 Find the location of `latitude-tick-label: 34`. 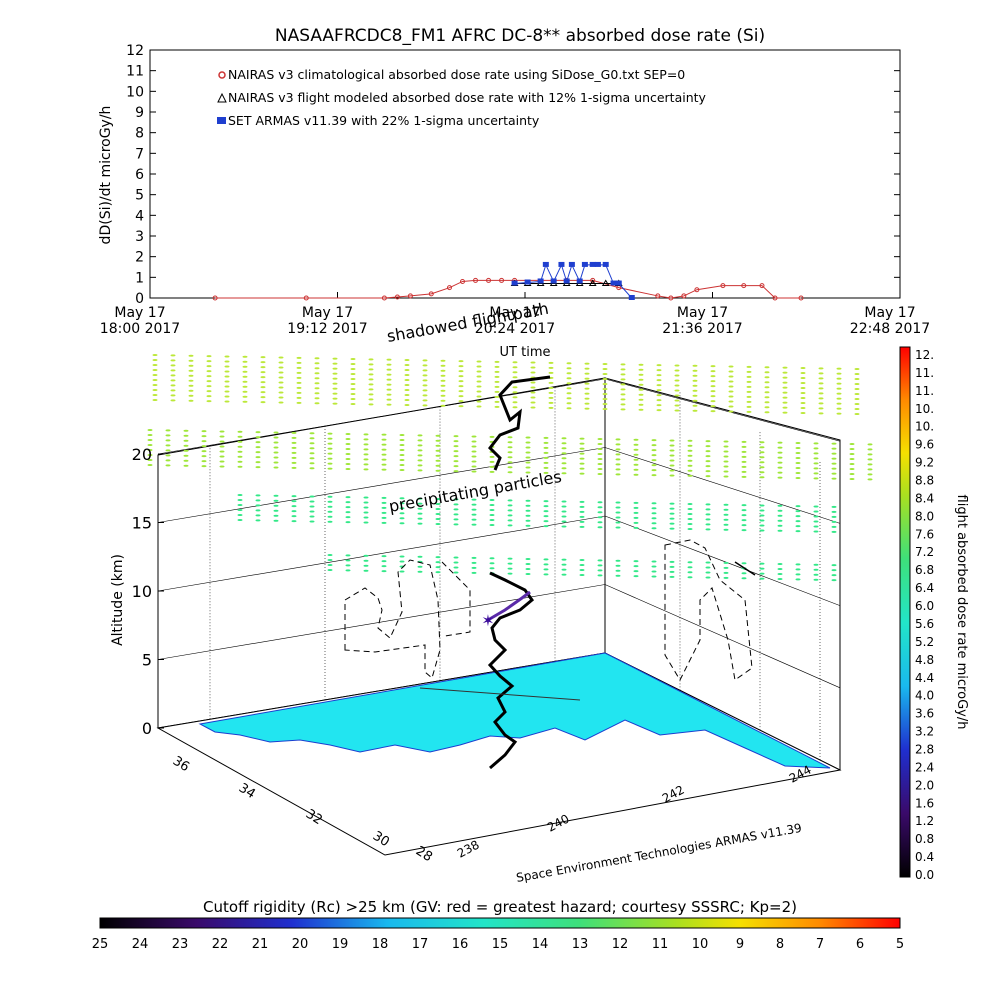

latitude-tick-label: 34 is located at coordinates (247, 791).